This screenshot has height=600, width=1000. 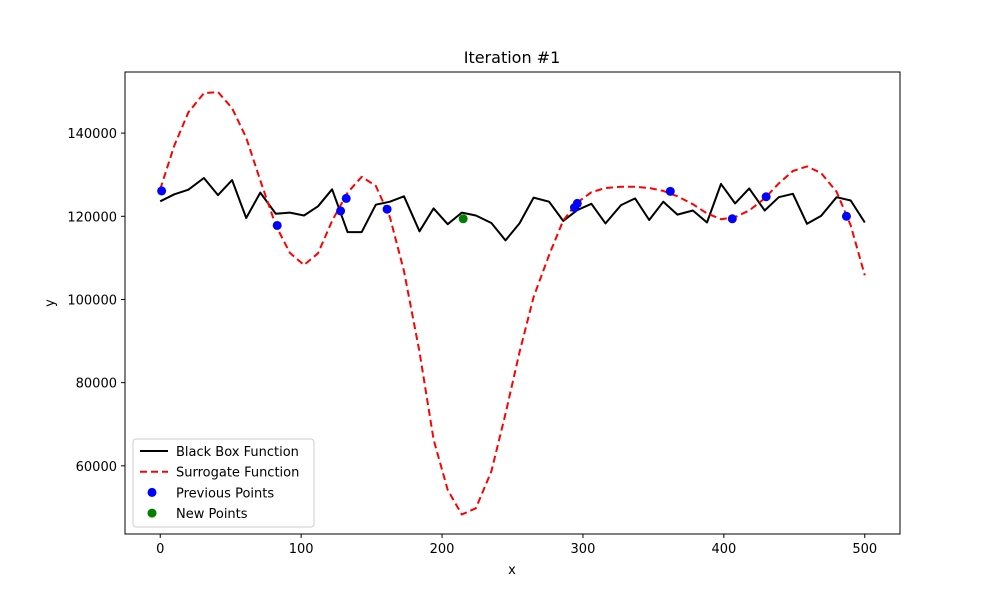 What do you see at coordinates (301, 549) in the screenshot?
I see `x-tick-label-1: 100` at bounding box center [301, 549].